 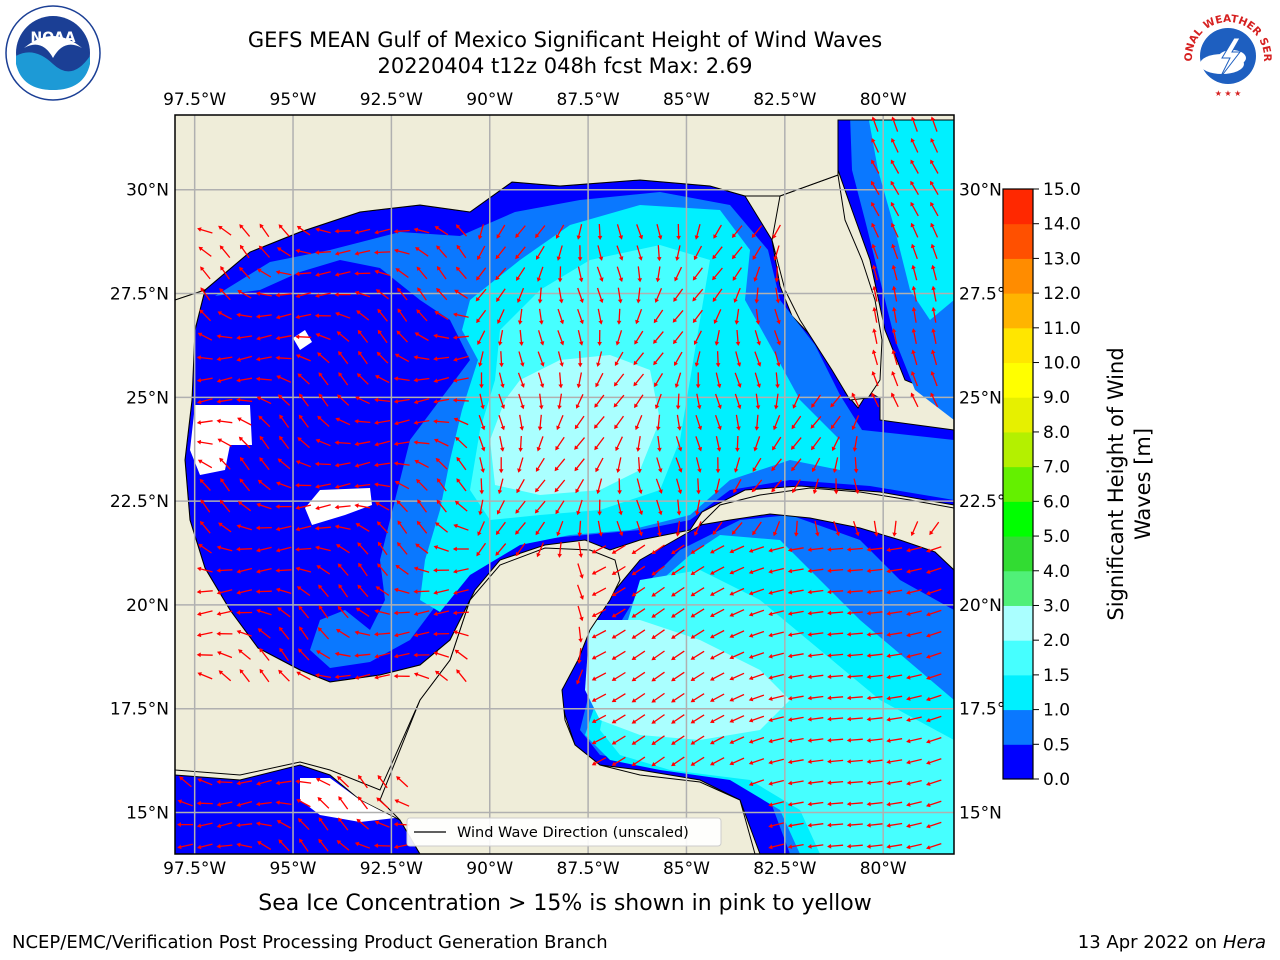 I want to click on colorbar-tick-label: 1.0, so click(x=1056, y=711).